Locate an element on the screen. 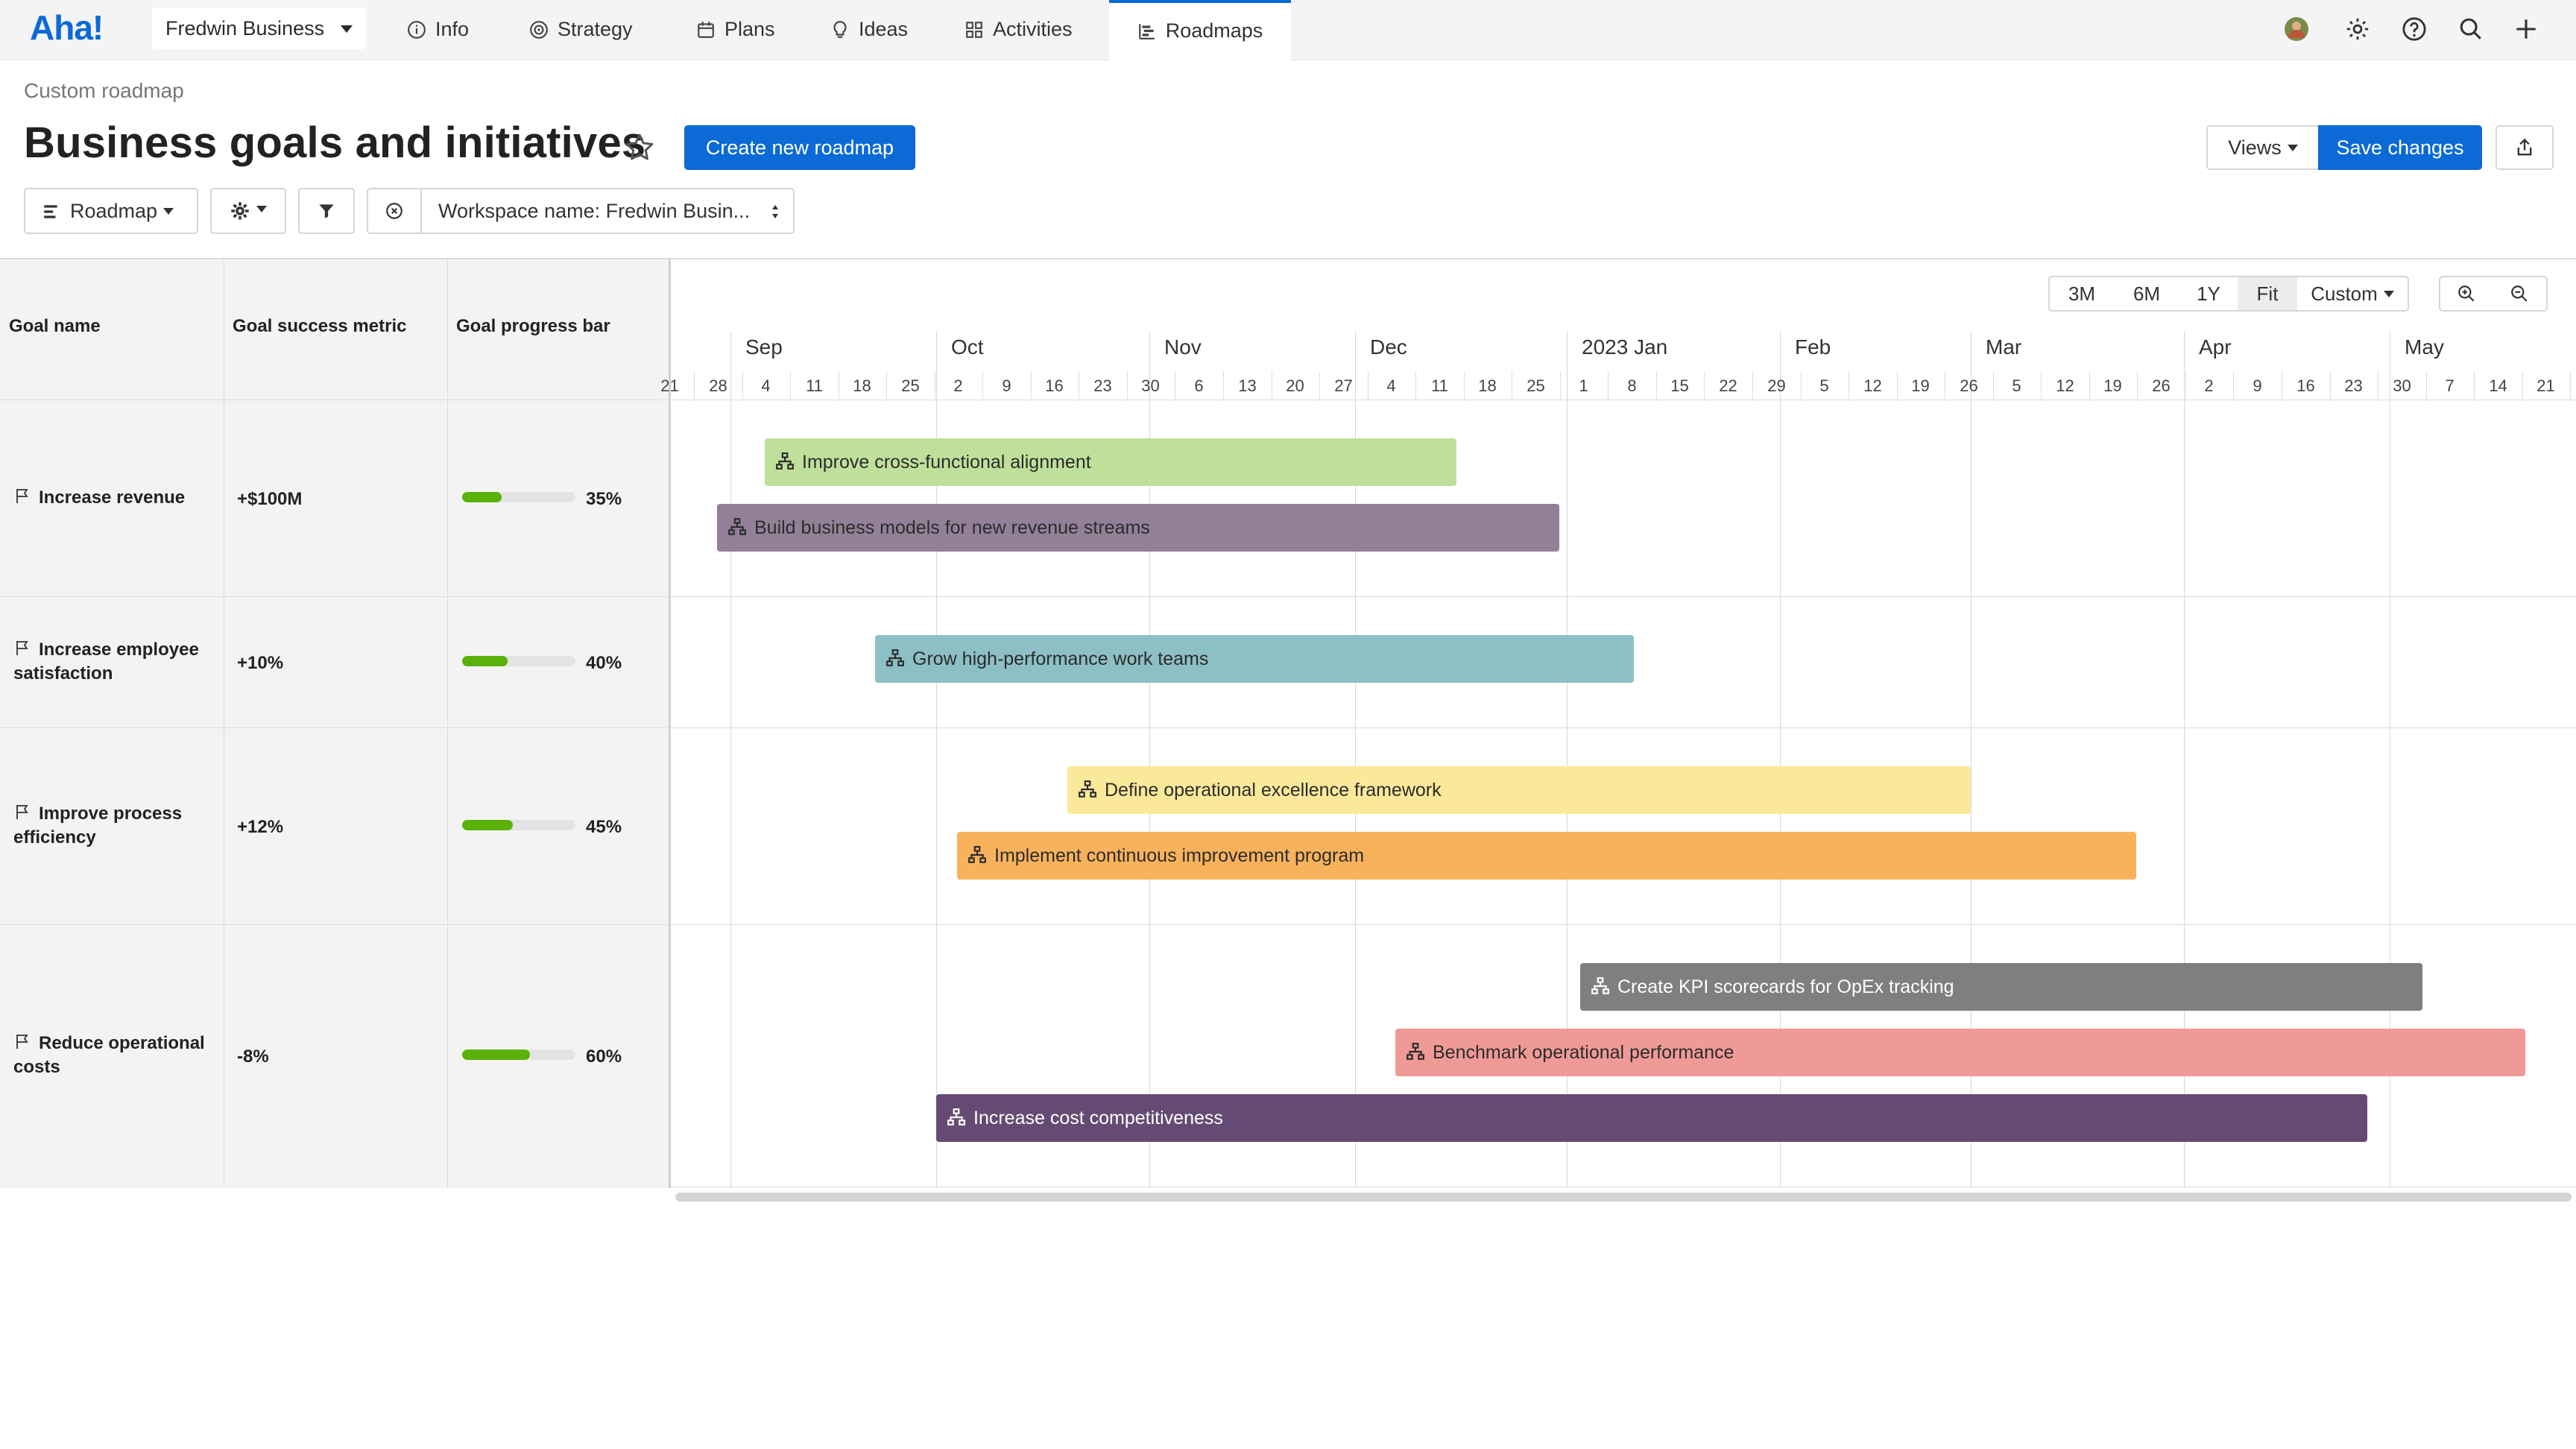 This screenshot has width=2576, height=1449. nav-info: Info is located at coordinates (438, 29).